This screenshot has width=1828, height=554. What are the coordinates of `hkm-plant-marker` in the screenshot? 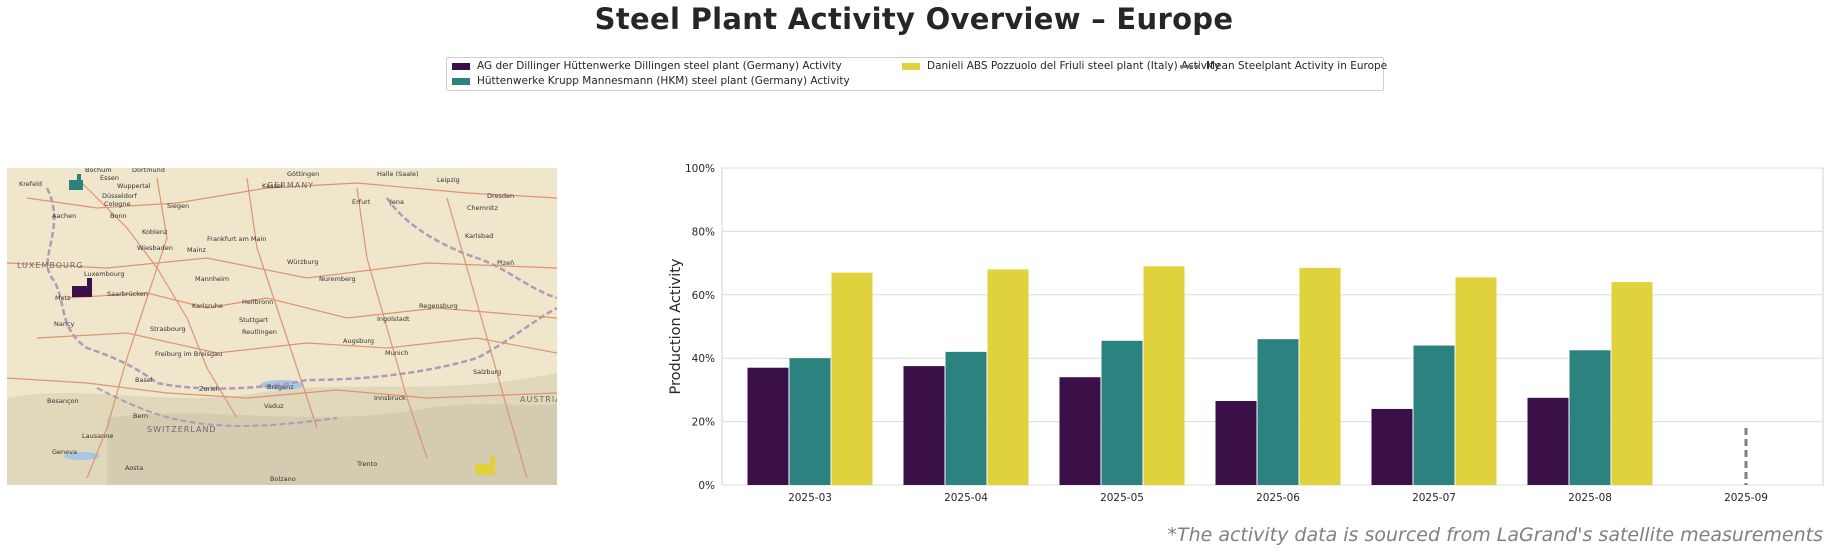 It's located at (76, 182).